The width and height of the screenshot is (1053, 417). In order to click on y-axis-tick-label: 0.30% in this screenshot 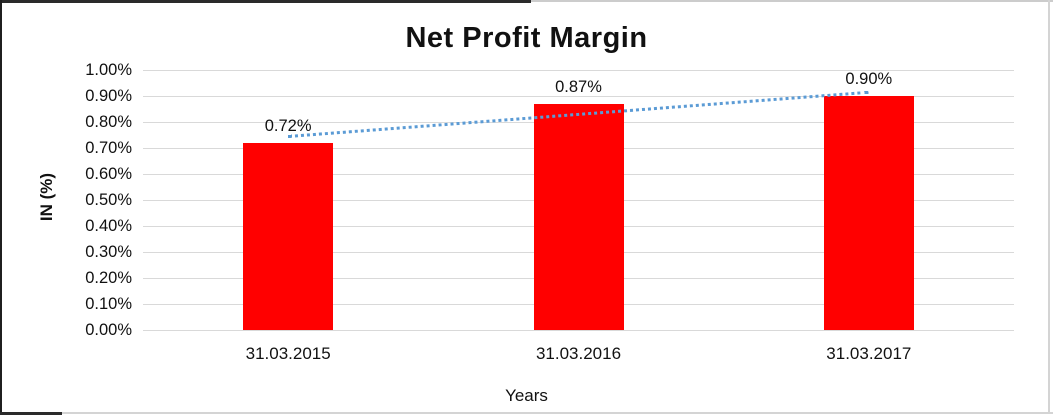, I will do `click(108, 252)`.